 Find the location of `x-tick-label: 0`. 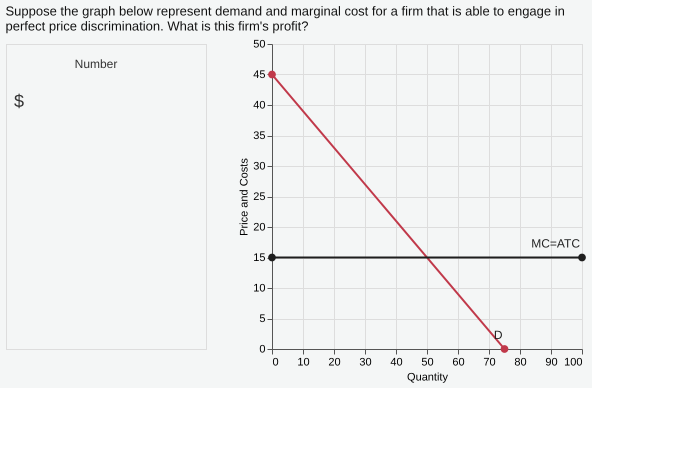

x-tick-label: 0 is located at coordinates (275, 362).